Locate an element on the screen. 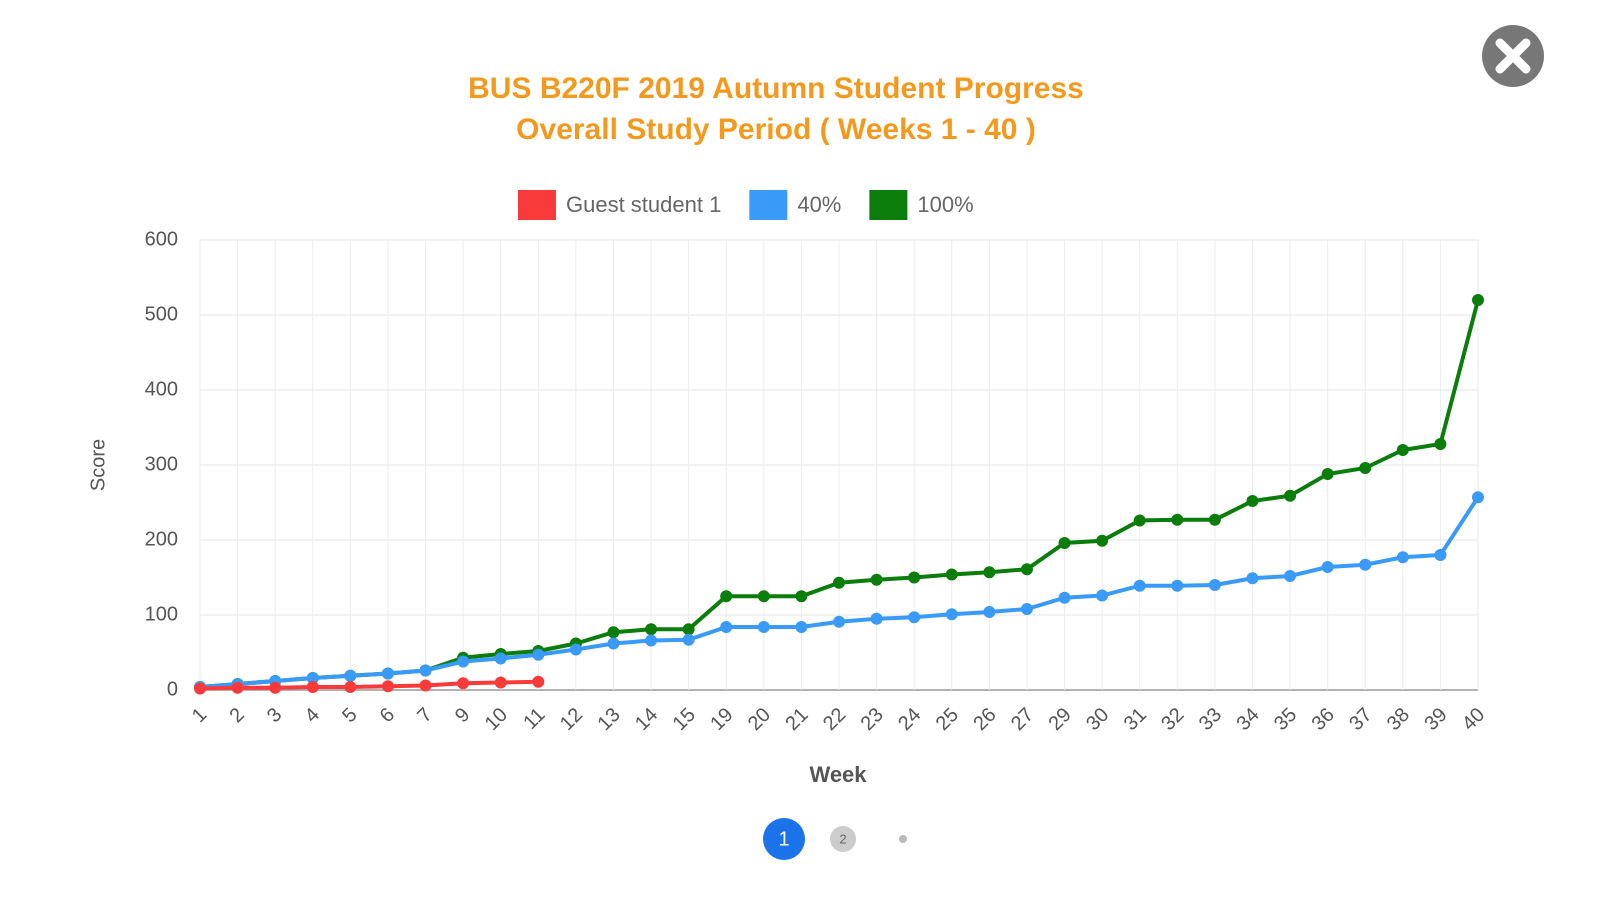  x-tick-label: 40 is located at coordinates (1473, 719).